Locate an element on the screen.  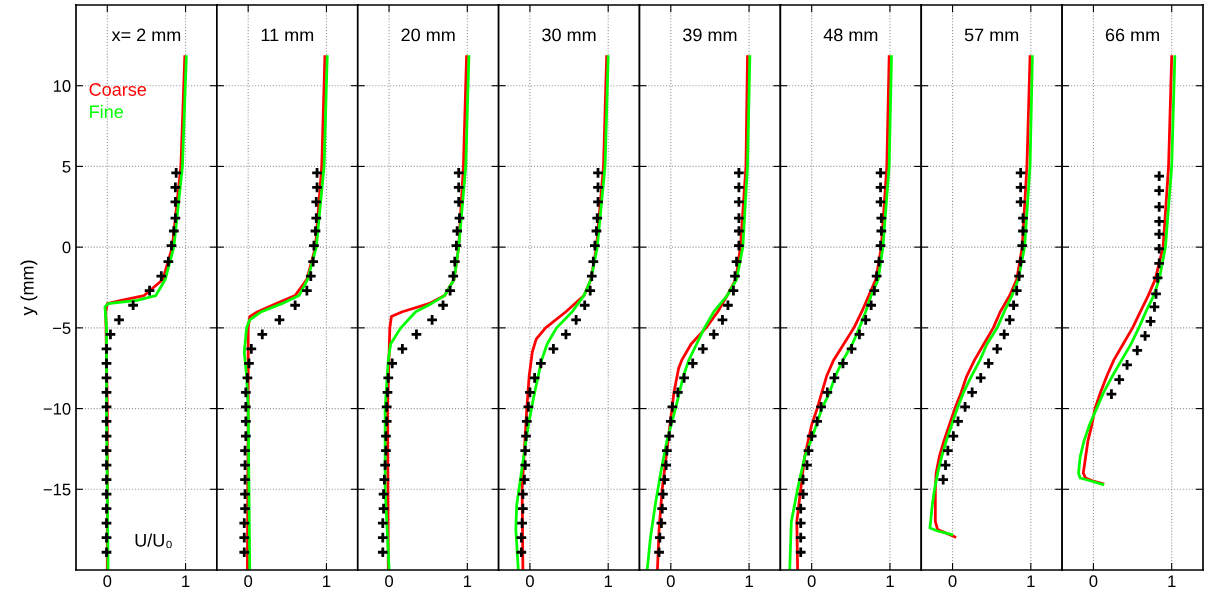
text: 11 mm is located at coordinates (287, 35).